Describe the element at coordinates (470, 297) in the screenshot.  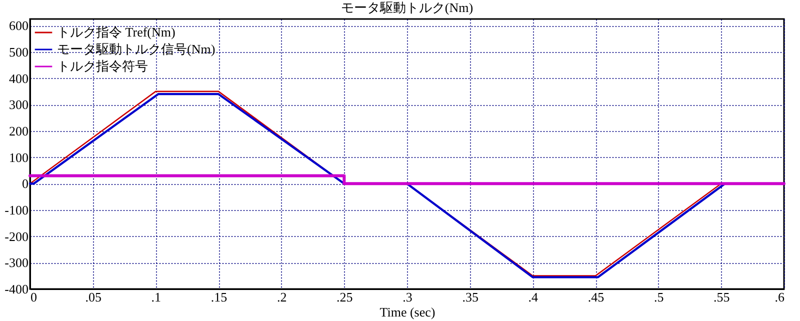
I see `x-tick-label: .35` at that location.